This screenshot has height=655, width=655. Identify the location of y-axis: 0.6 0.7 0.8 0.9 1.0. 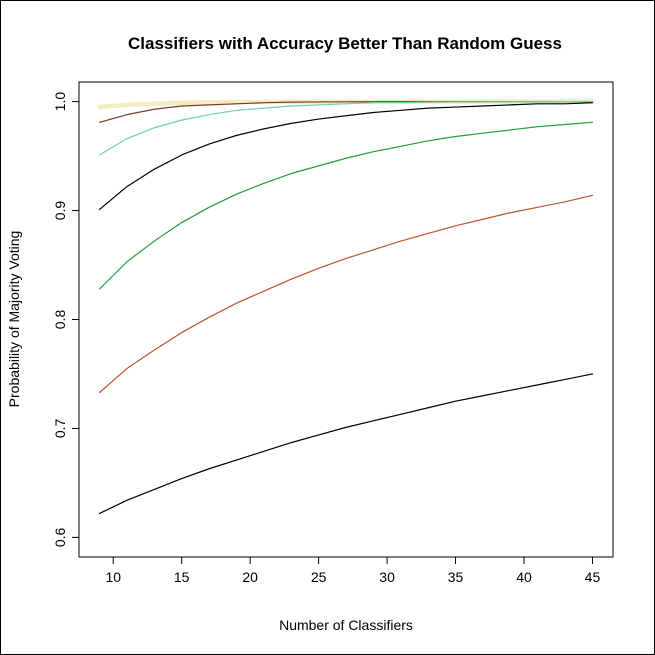
(65, 319).